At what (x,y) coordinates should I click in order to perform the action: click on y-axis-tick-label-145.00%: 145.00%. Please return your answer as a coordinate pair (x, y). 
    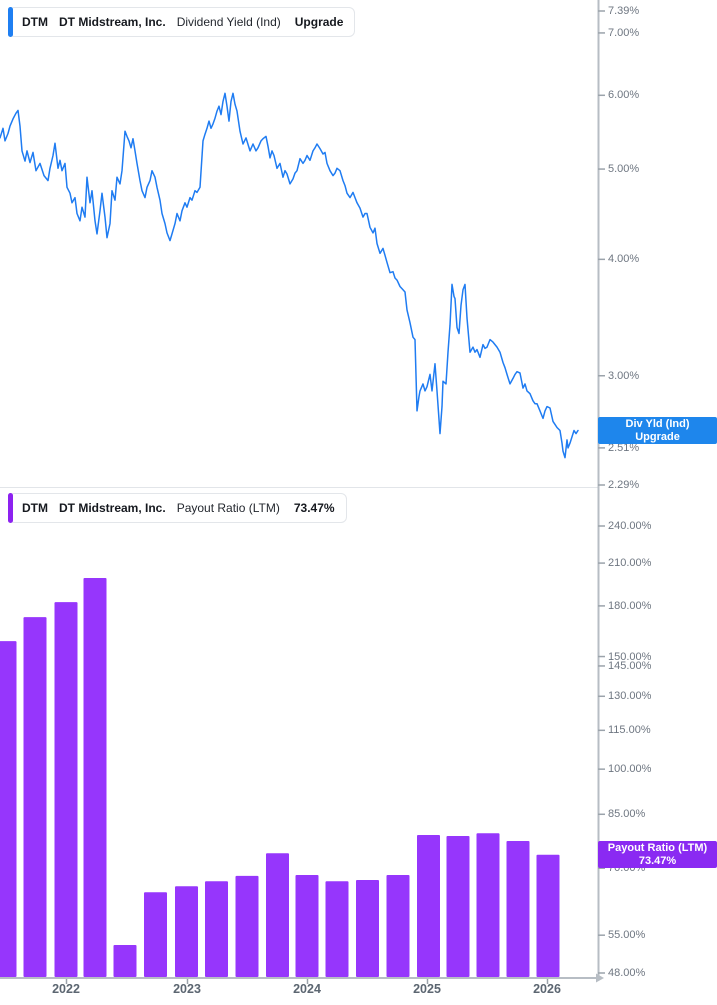
    Looking at the image, I should click on (630, 665).